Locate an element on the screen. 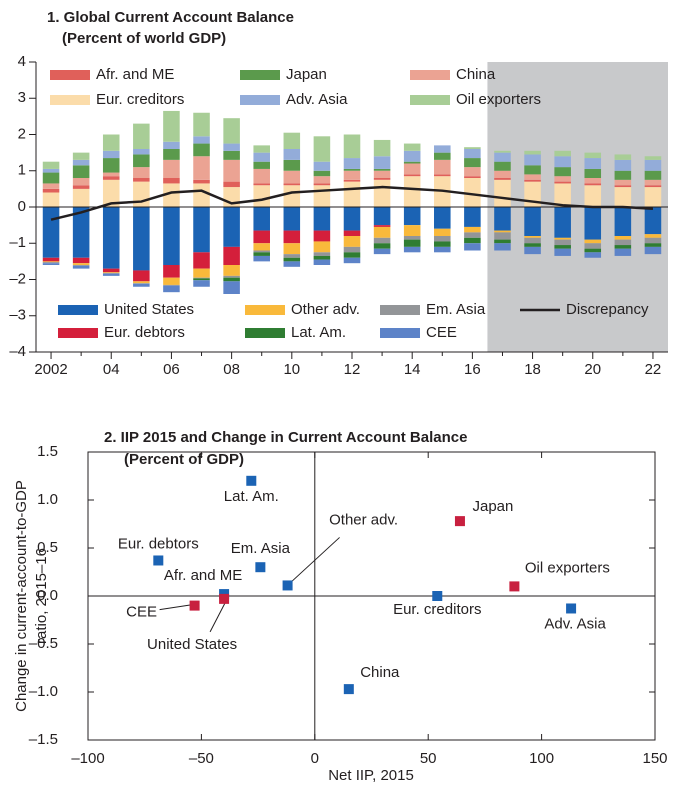 This screenshot has width=673, height=796. legend-label: Em. Asia is located at coordinates (456, 309).